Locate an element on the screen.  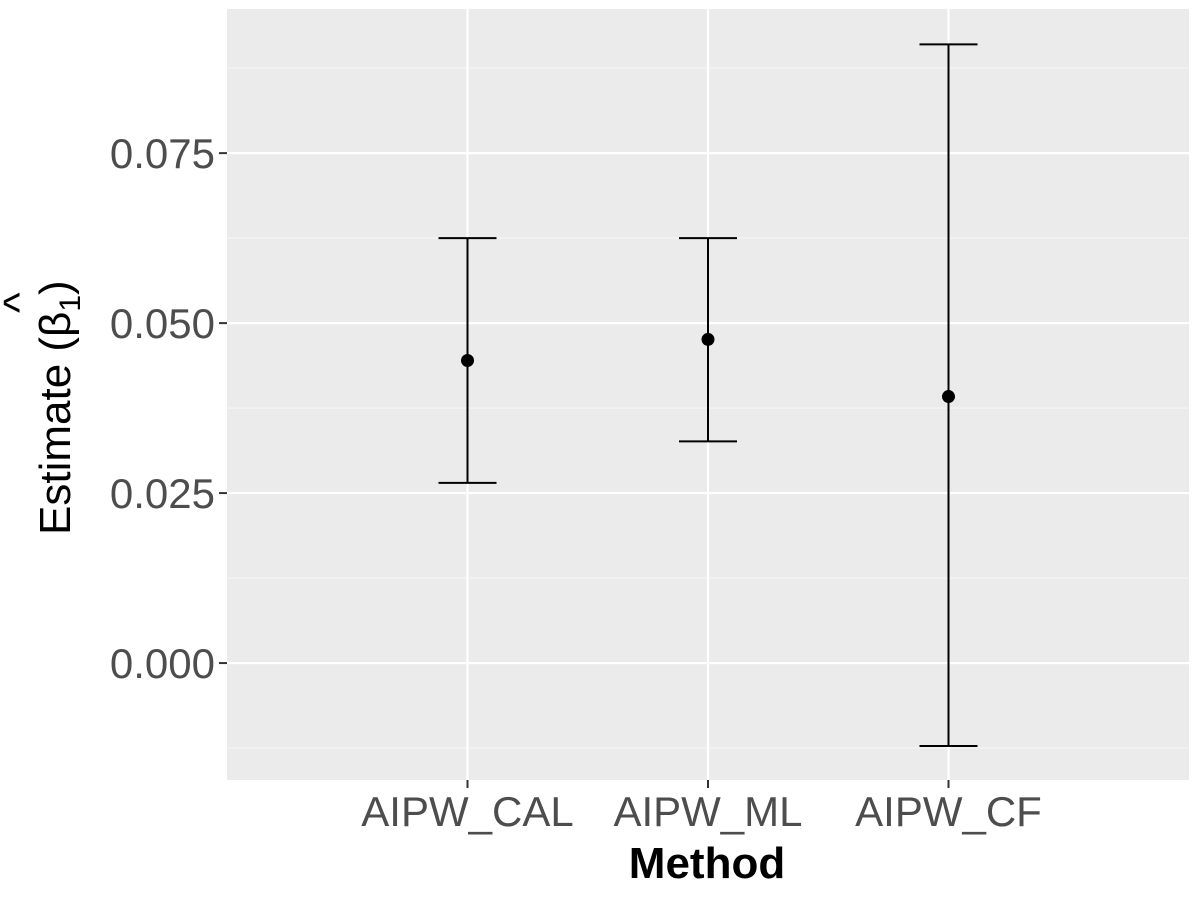
x-tick-label: AIPW_CF is located at coordinates (948, 811).